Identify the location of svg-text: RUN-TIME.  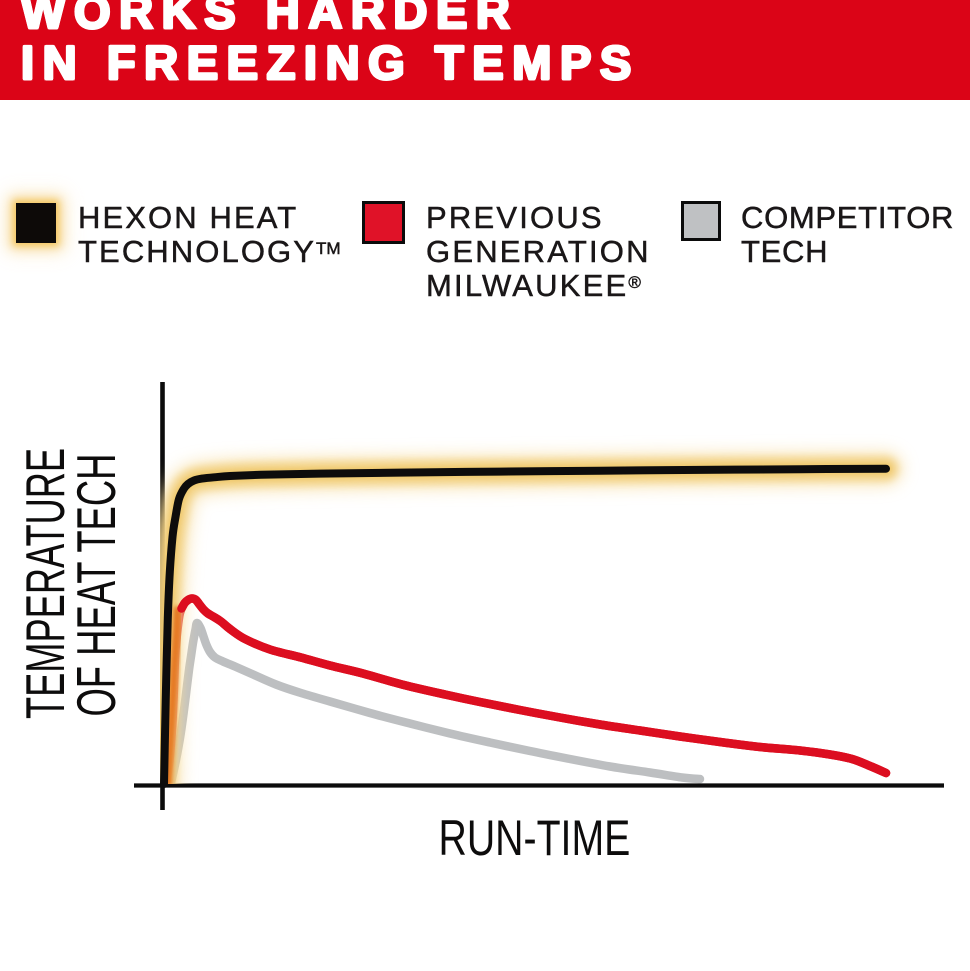
(535, 837).